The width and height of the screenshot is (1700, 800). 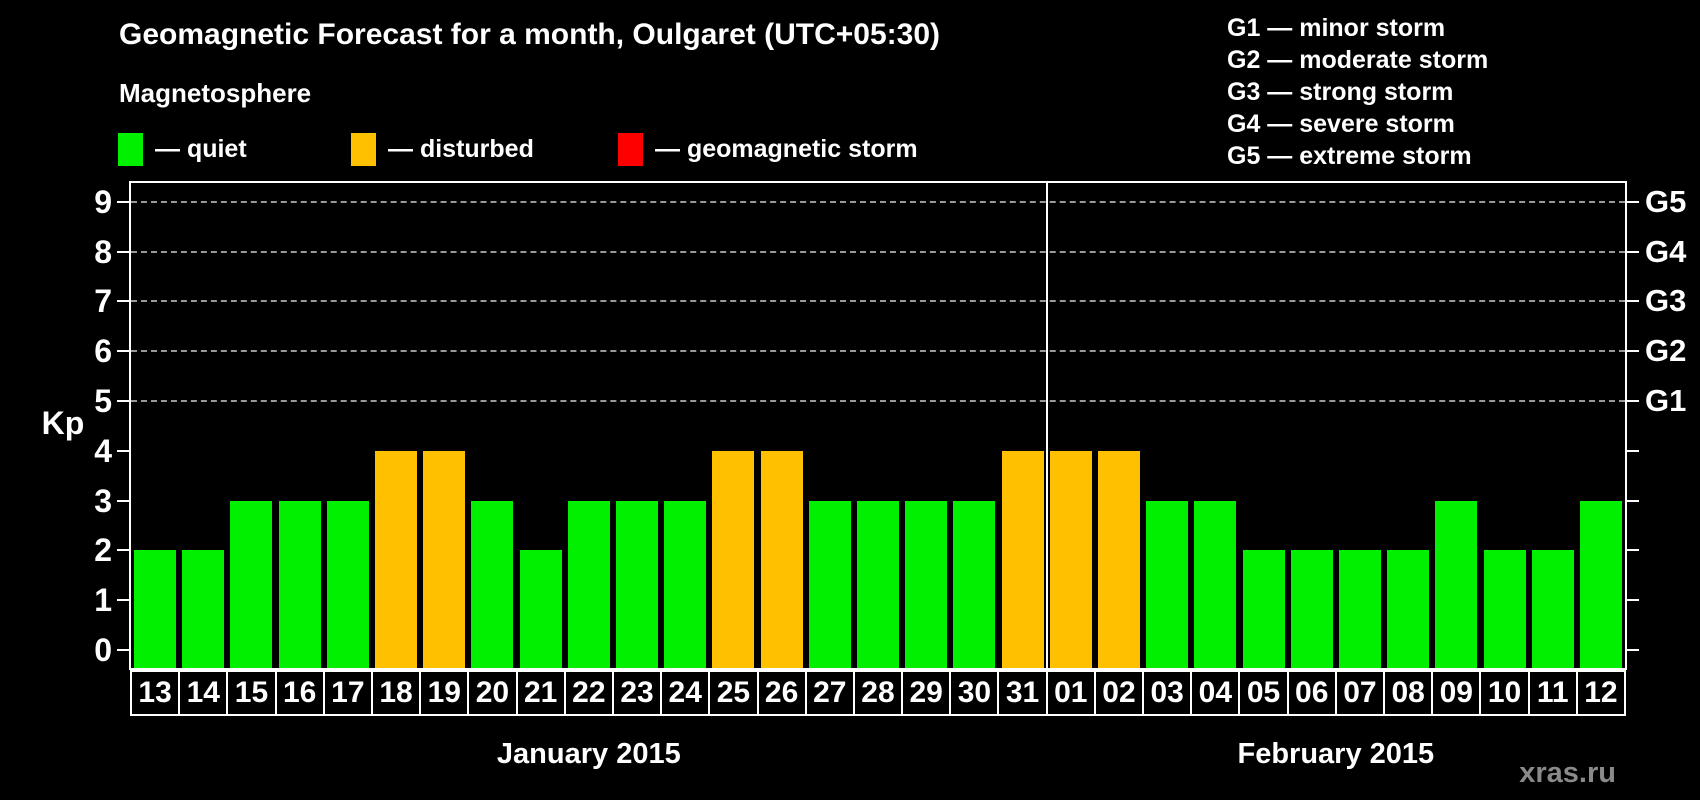 I want to click on kp-tick-label-4: 4, so click(x=103, y=450).